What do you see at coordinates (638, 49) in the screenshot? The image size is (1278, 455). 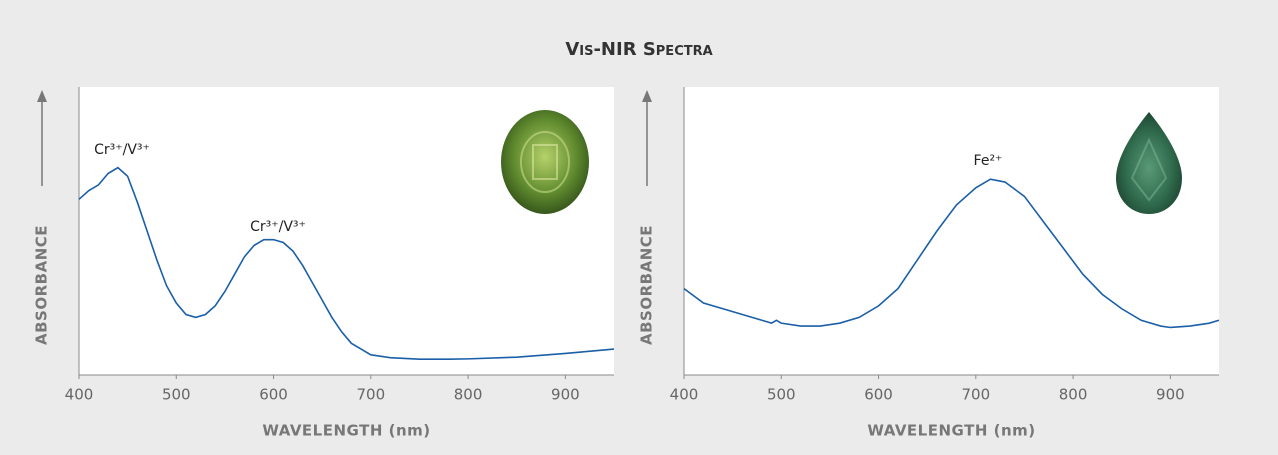 I see `figure-title: Vis-NIR Spectra` at bounding box center [638, 49].